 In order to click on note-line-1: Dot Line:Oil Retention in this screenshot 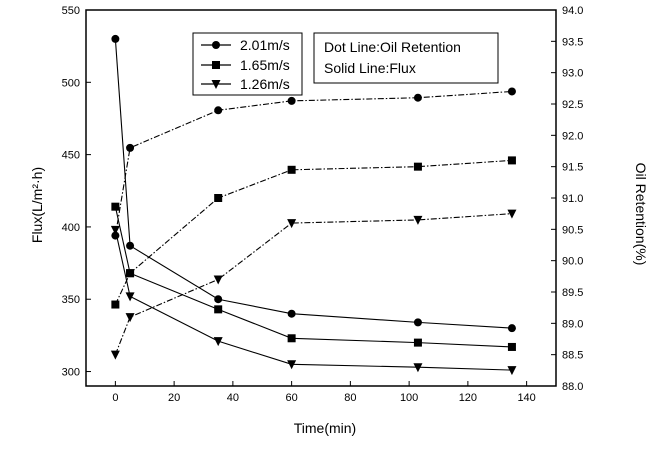, I will do `click(392, 47)`.